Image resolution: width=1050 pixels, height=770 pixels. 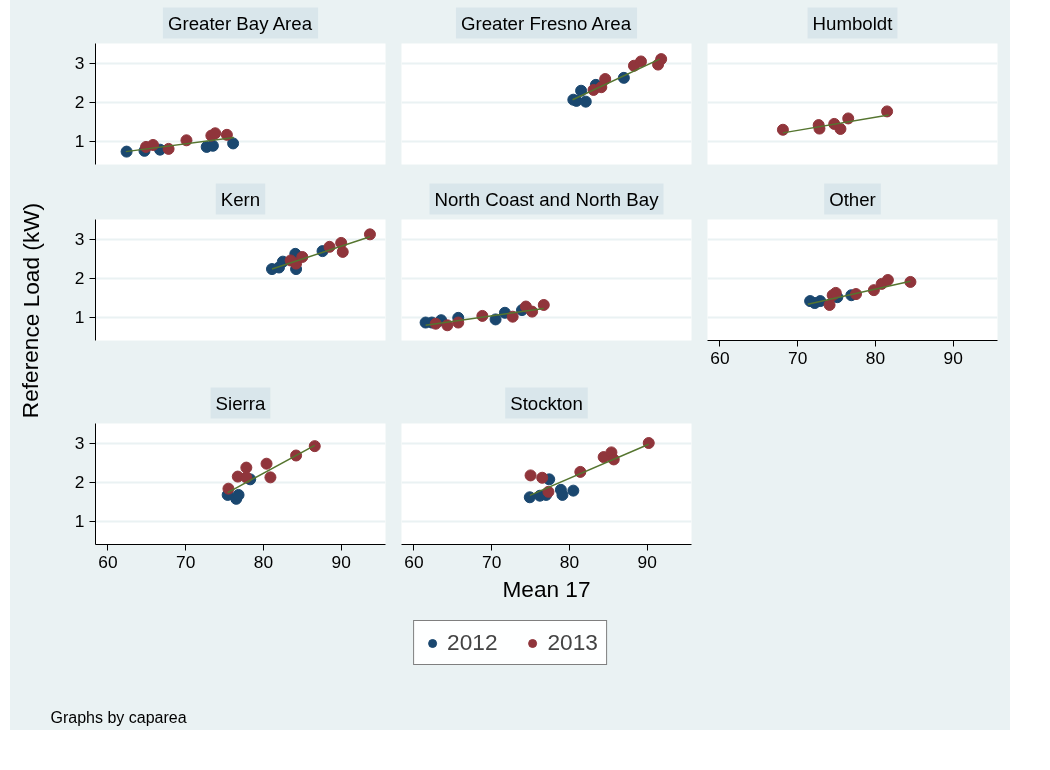 I want to click on text: Graphs by caparea, so click(x=118, y=717).